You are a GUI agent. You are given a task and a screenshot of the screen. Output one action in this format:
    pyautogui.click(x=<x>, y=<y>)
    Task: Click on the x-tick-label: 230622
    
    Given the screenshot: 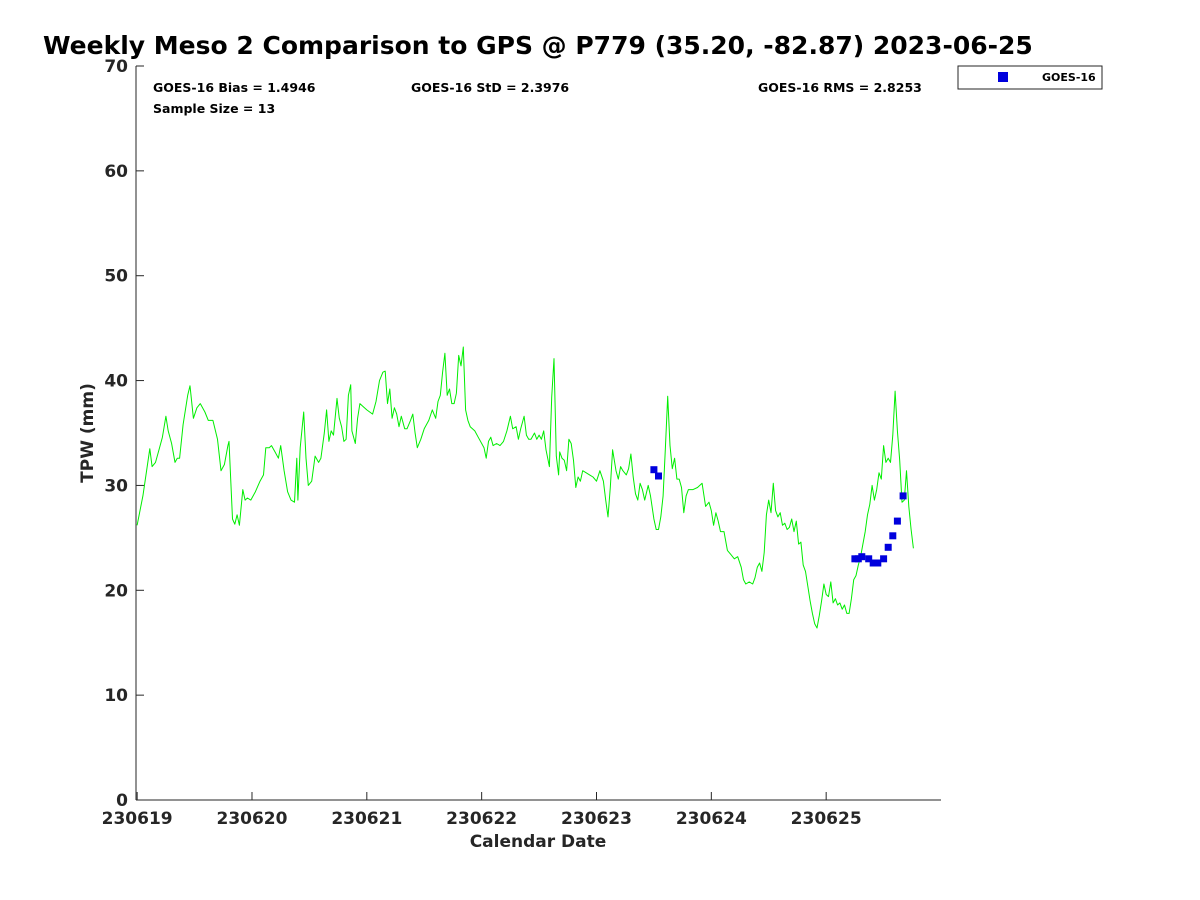 What is the action you would take?
    pyautogui.click(x=481, y=819)
    